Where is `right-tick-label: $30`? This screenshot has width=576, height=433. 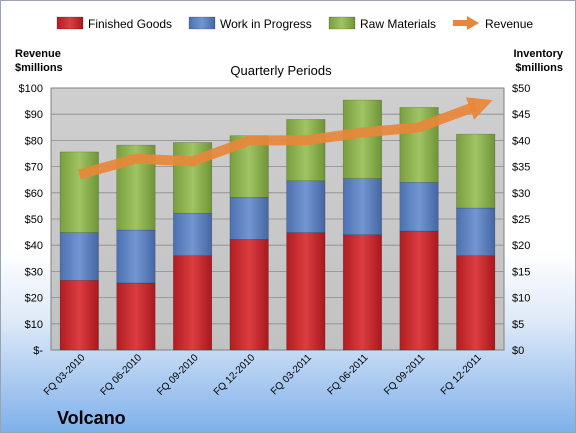
right-tick-label: $30 is located at coordinates (521, 194).